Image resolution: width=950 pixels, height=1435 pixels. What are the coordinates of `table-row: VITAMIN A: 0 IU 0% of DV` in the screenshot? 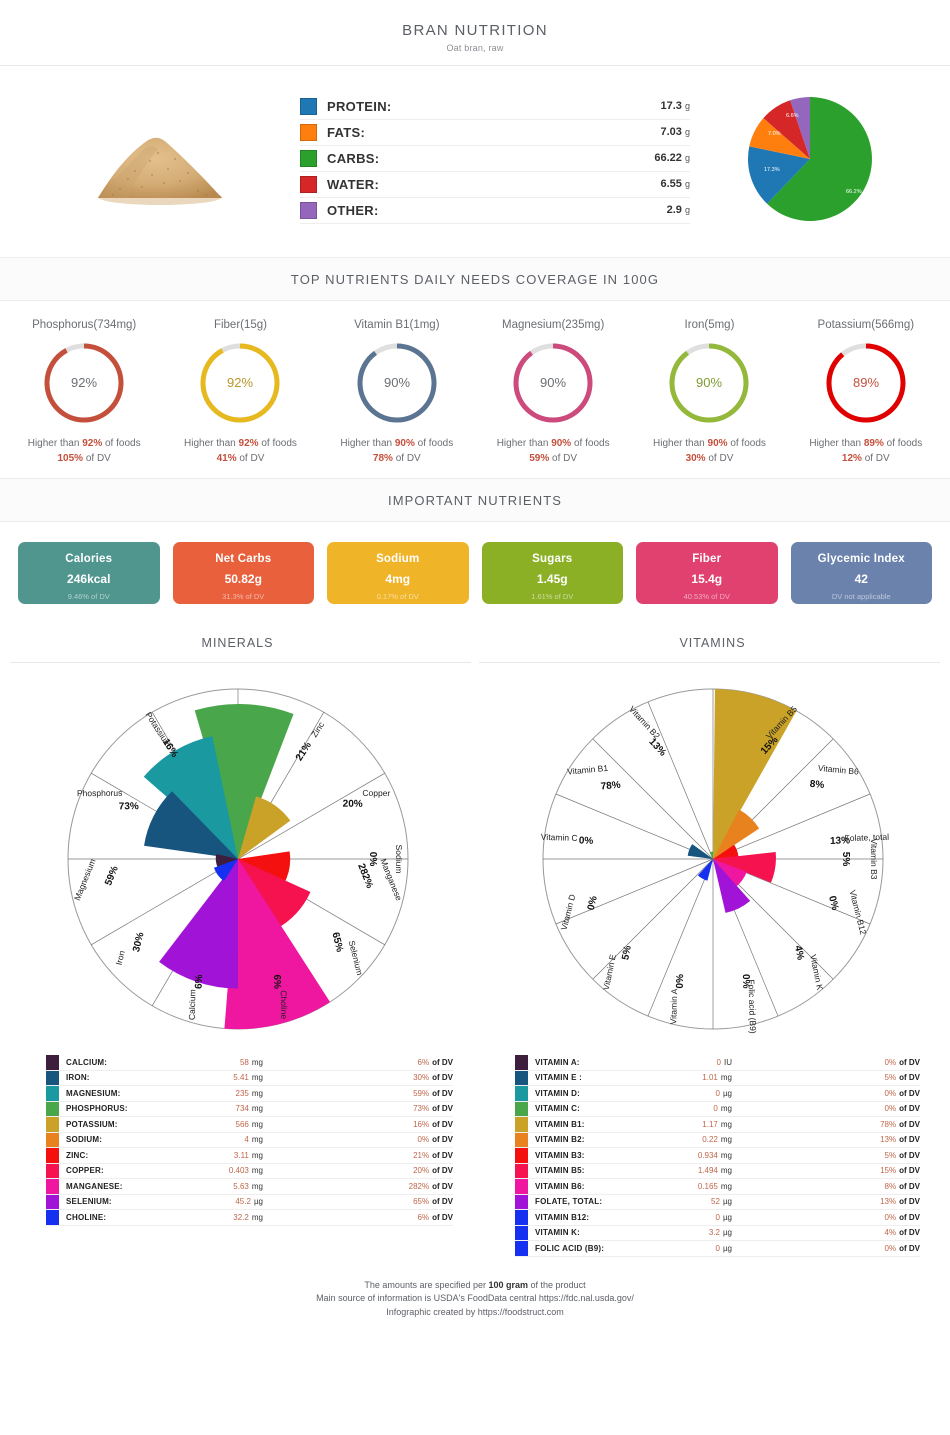 It's located at (717, 1063).